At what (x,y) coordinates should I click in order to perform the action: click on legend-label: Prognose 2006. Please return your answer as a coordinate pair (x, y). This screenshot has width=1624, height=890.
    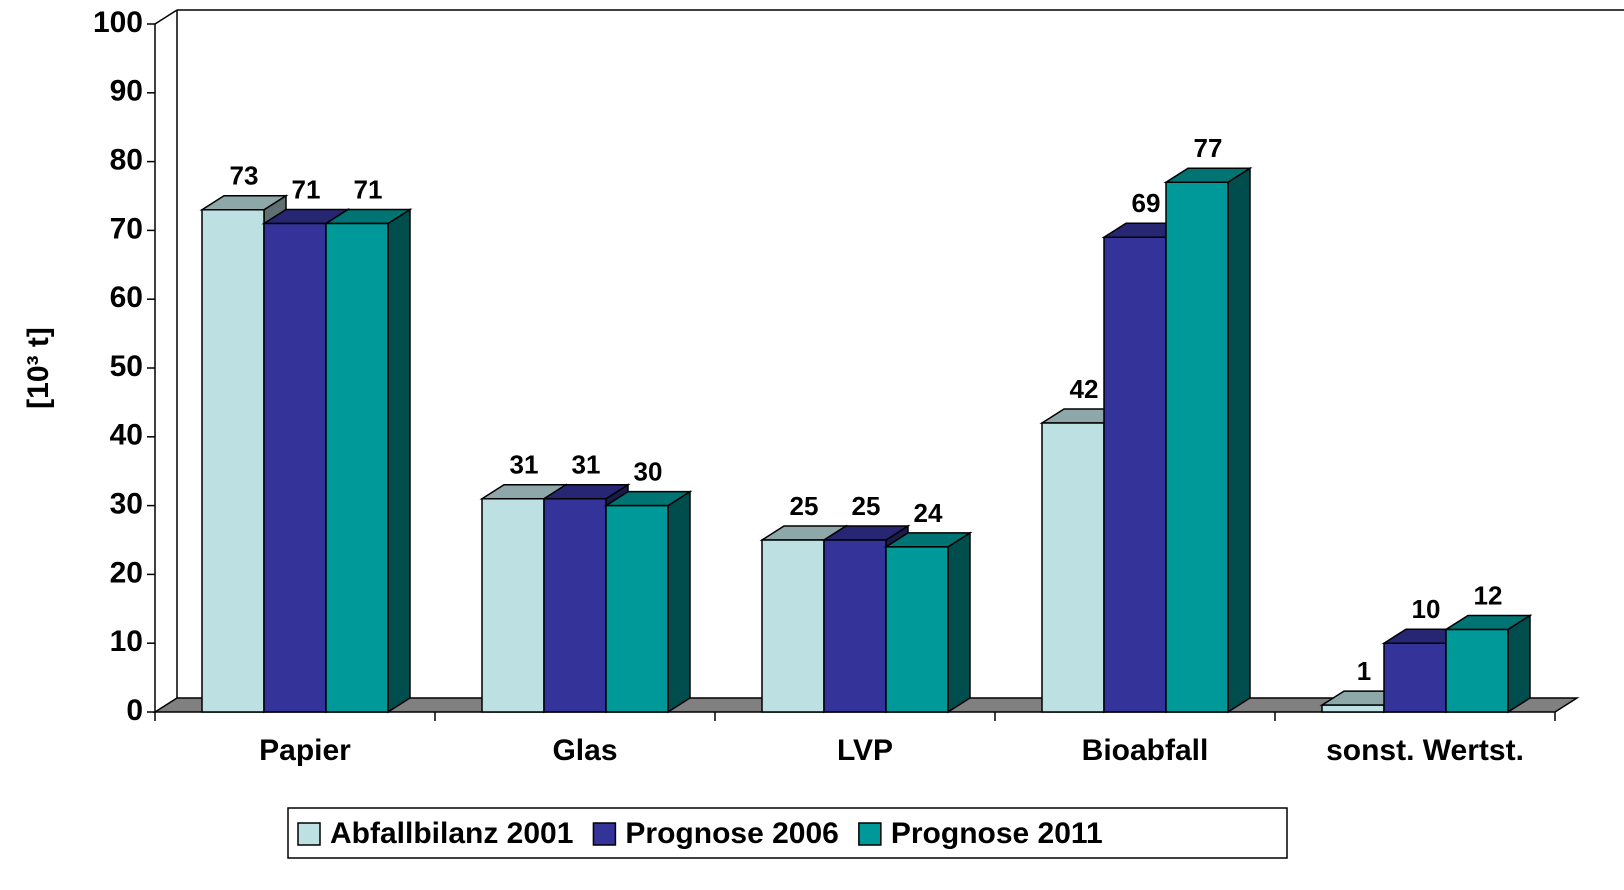
    Looking at the image, I should click on (731, 833).